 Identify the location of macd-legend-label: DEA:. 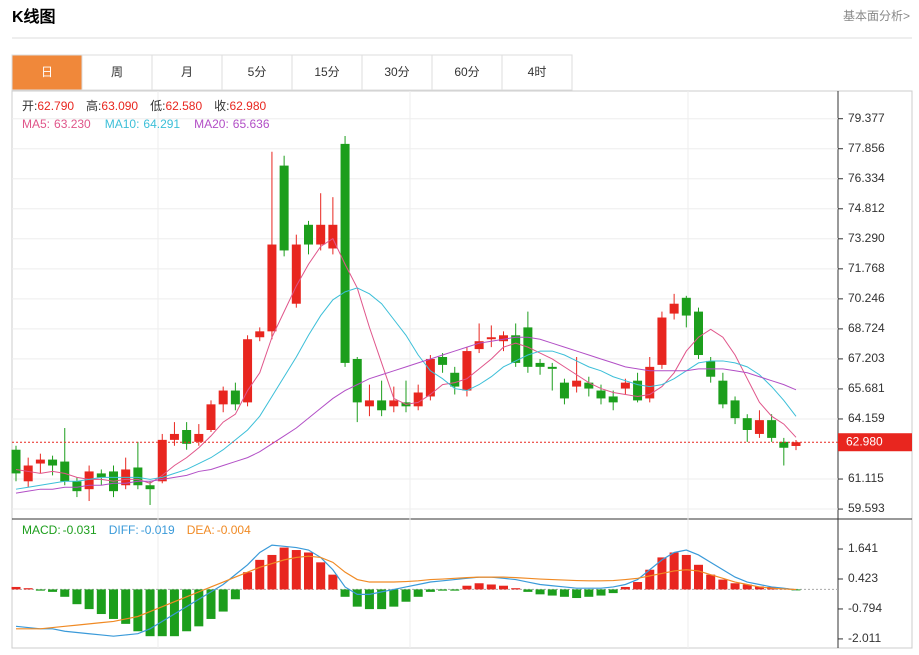
(201, 530).